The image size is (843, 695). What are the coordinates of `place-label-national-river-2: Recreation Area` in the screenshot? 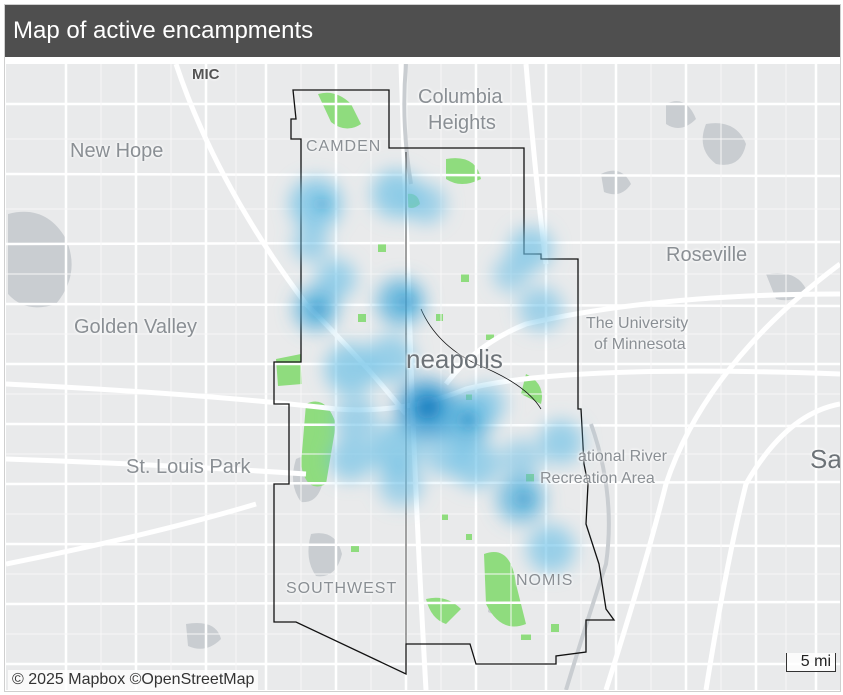 It's located at (597, 478).